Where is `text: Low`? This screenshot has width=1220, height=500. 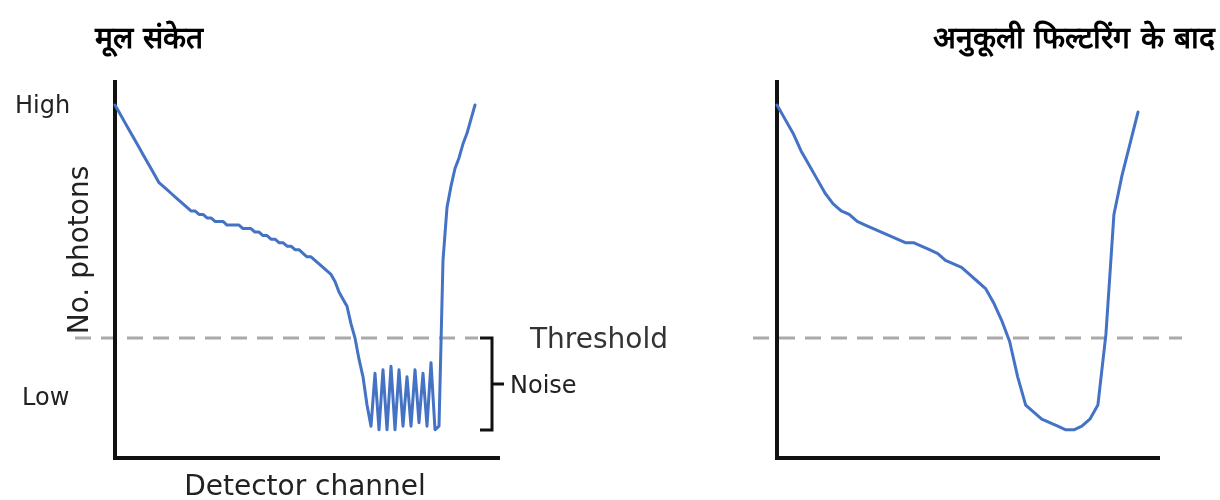 text: Low is located at coordinates (46, 397).